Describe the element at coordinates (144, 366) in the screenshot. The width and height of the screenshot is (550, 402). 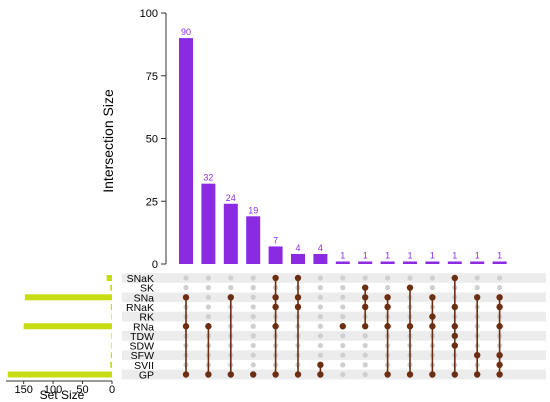
I see `set-name-label: SVII` at that location.